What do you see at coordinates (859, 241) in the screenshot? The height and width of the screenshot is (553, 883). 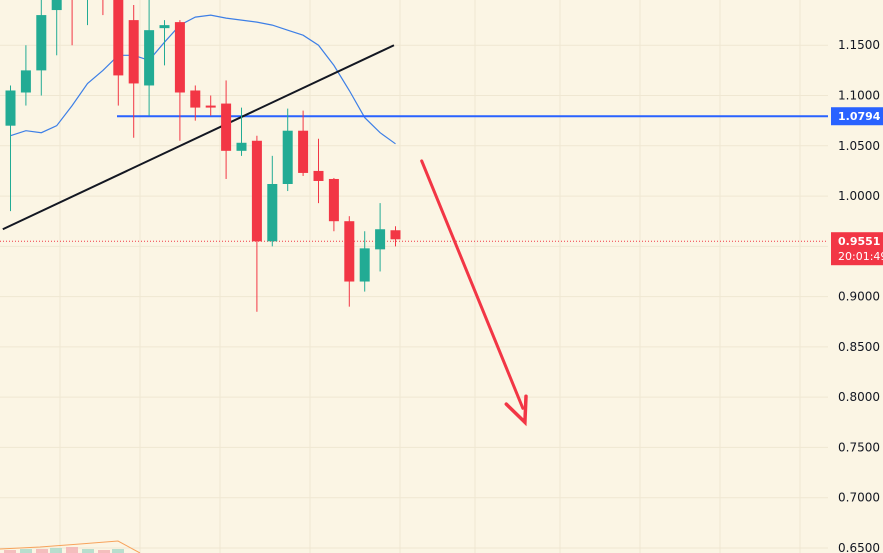 I see `current-price-tag-label: 0.9551` at bounding box center [859, 241].